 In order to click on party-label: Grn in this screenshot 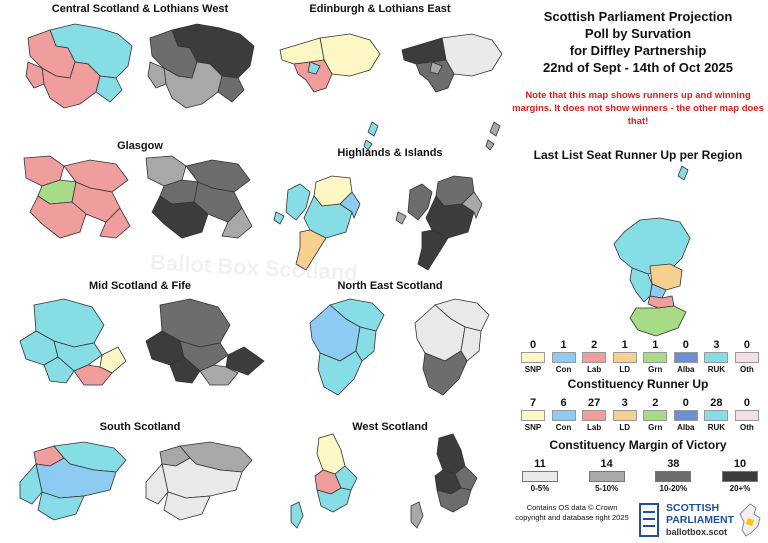, I will do `click(655, 369)`.